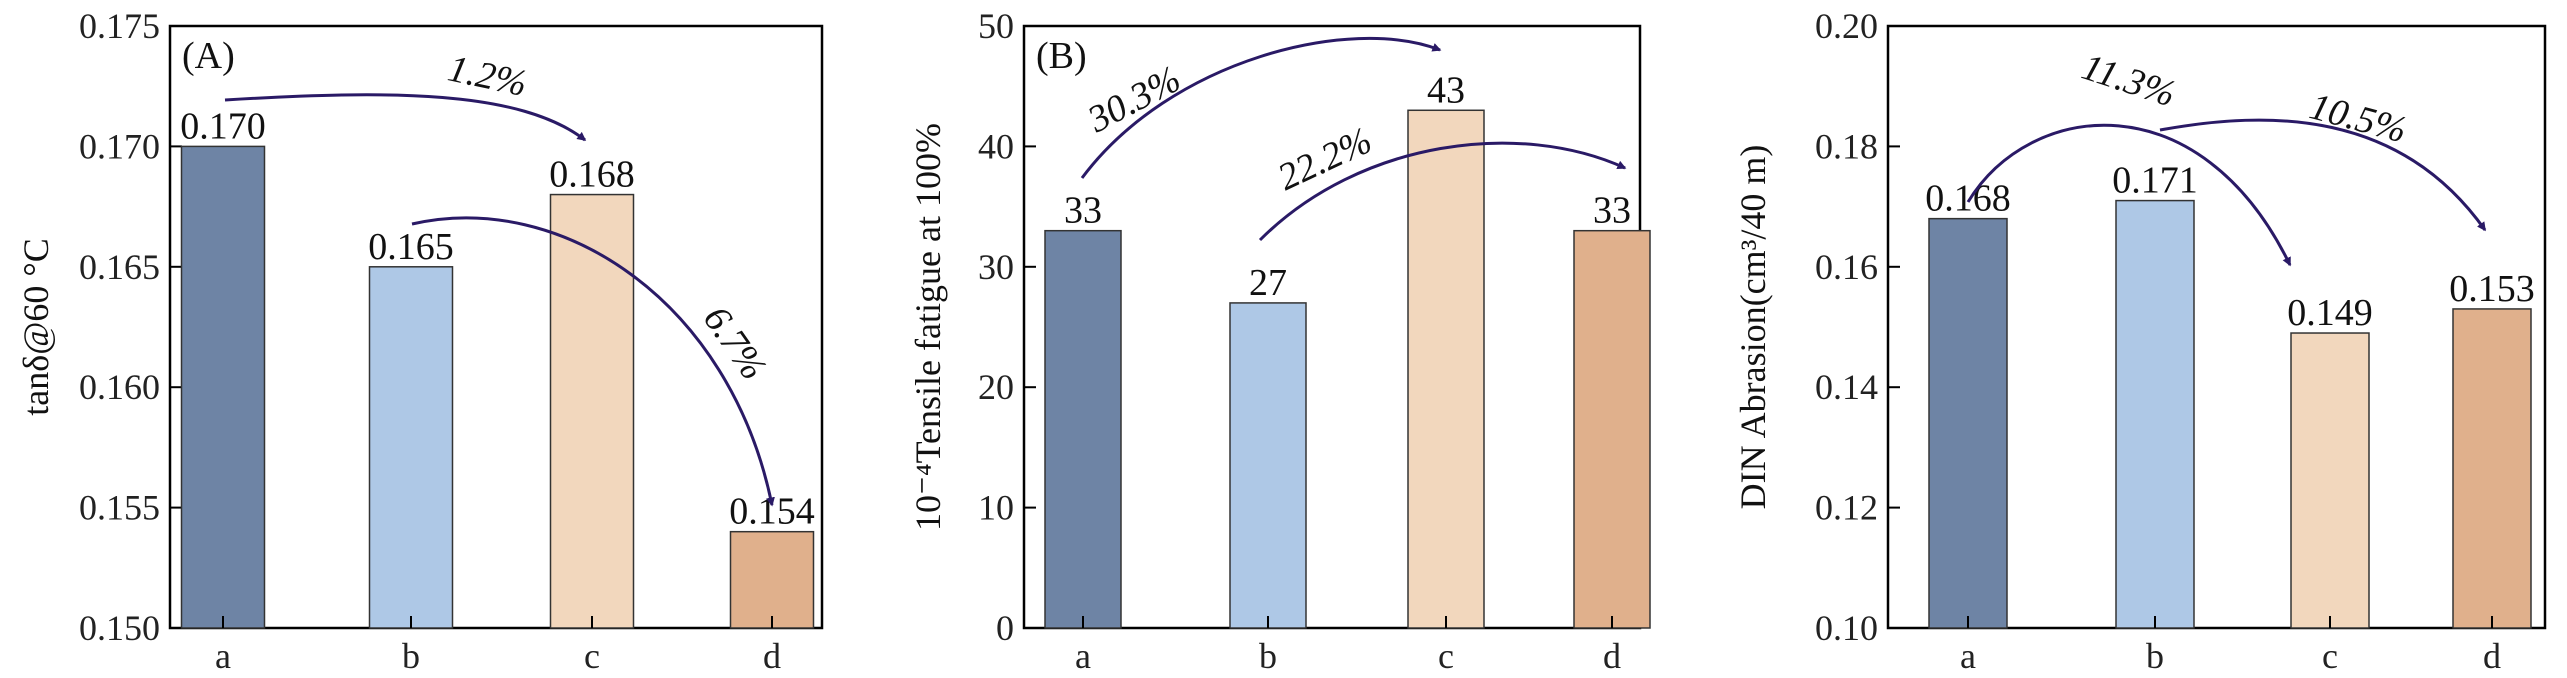  I want to click on y-tick-label: 30, so click(996, 267).